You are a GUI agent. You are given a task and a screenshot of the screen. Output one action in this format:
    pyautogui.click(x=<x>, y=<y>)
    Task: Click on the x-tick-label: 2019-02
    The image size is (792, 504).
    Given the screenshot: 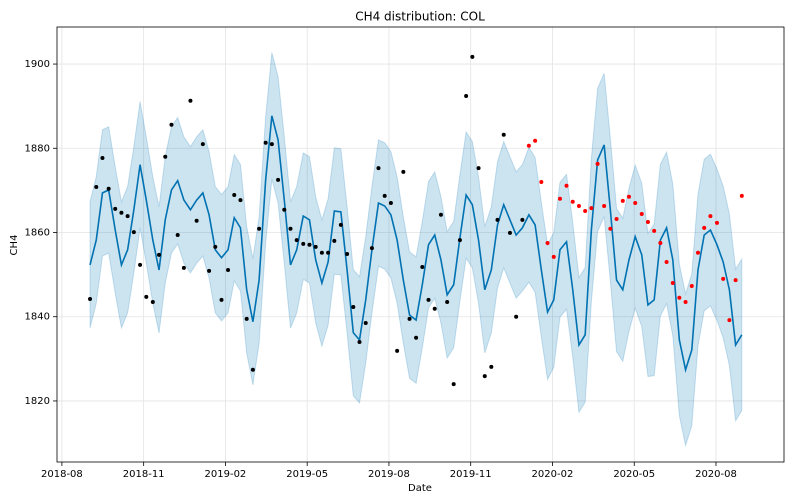 What is the action you would take?
    pyautogui.click(x=226, y=474)
    